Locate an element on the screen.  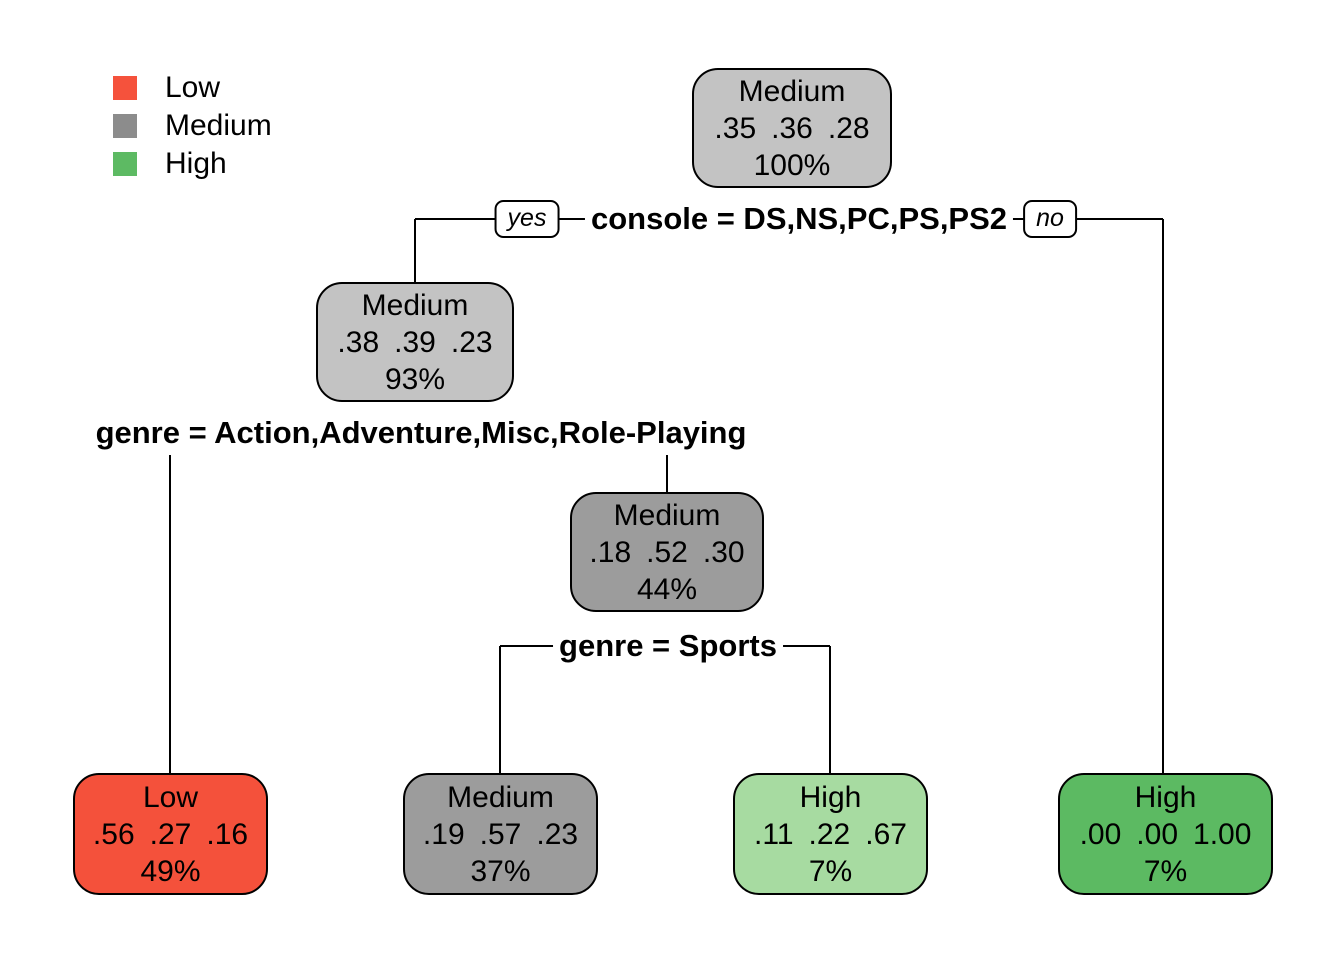
node-probabilities: .19 .57 .23 is located at coordinates (500, 834).